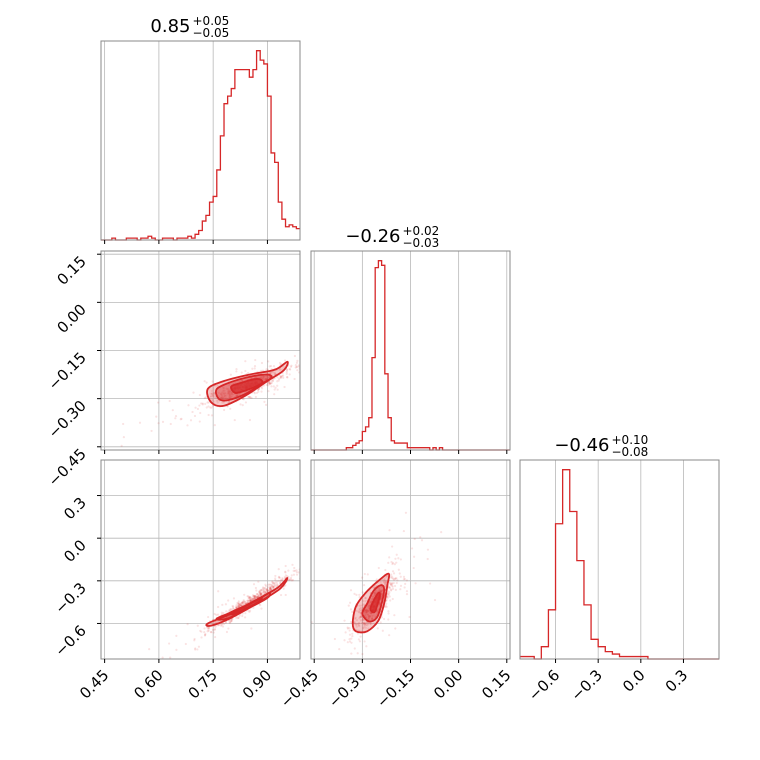  What do you see at coordinates (148, 684) in the screenshot?
I see `x-tick-label: 0.60` at bounding box center [148, 684].